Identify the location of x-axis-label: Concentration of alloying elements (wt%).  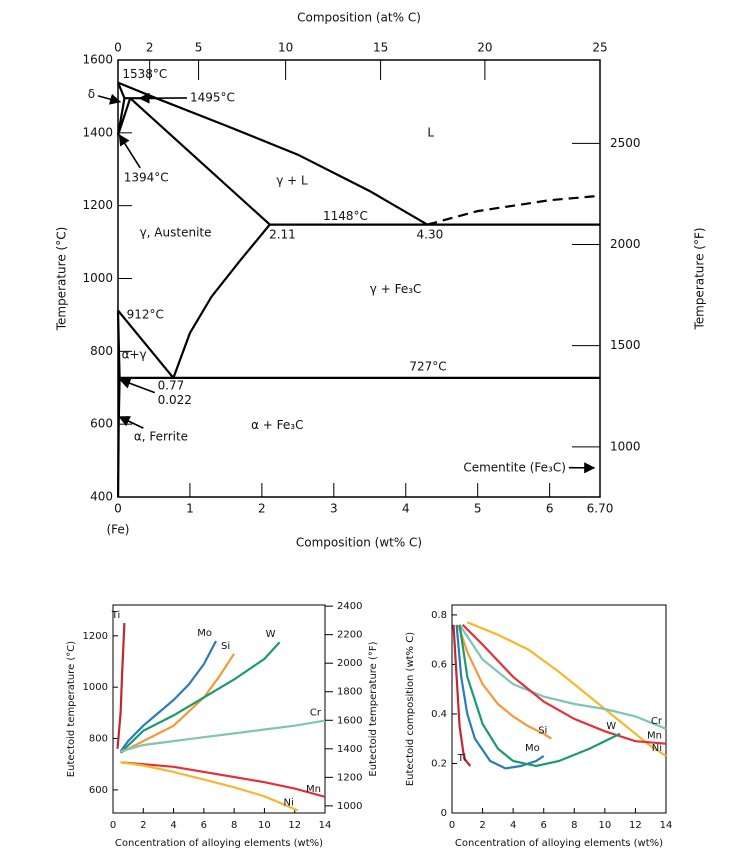
(559, 843).